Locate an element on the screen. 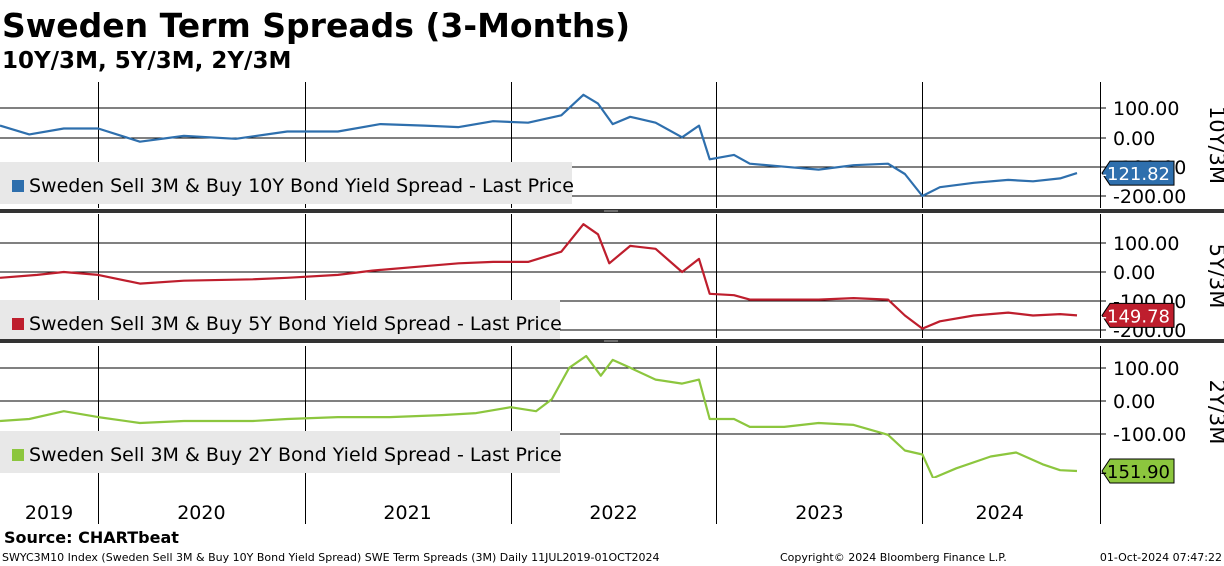  source-text: Source: CHARTbeat is located at coordinates (91, 537).